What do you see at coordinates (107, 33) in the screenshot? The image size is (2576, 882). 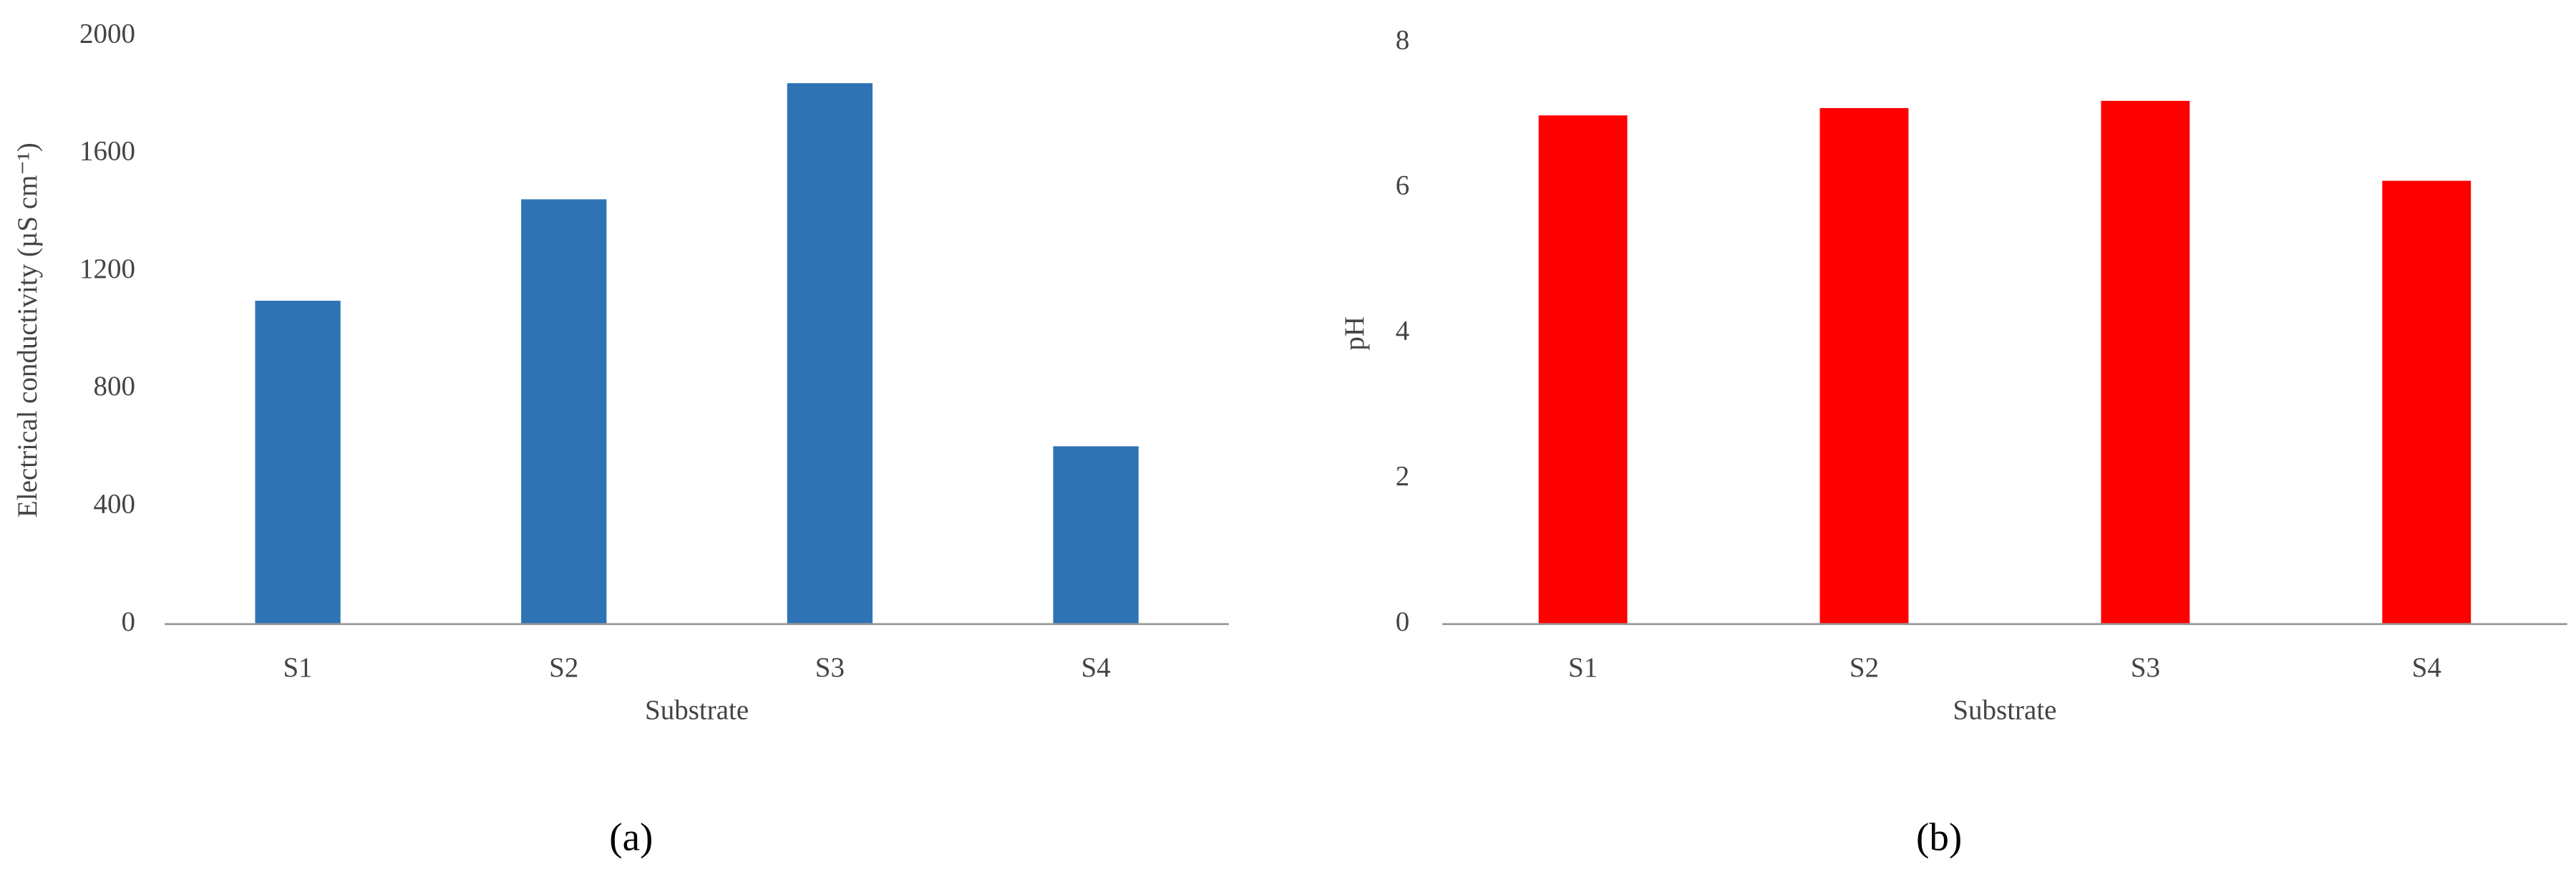 I see `y-tick-label: 2000` at bounding box center [107, 33].